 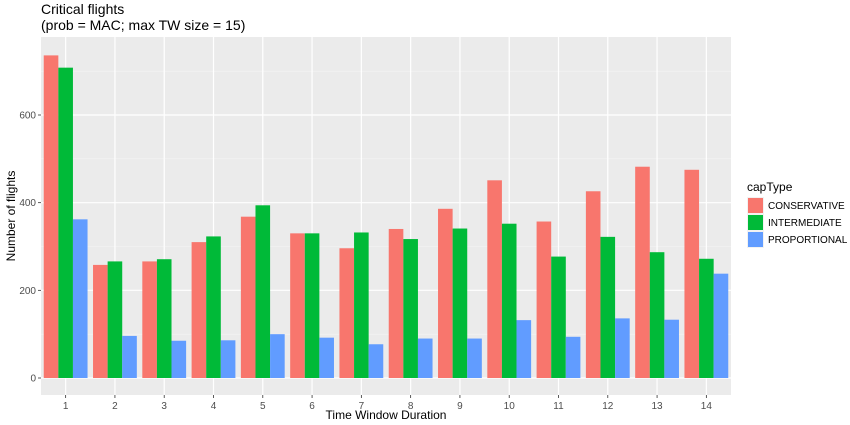 What do you see at coordinates (386, 415) in the screenshot?
I see `x-axis-label: Time Window Duration` at bounding box center [386, 415].